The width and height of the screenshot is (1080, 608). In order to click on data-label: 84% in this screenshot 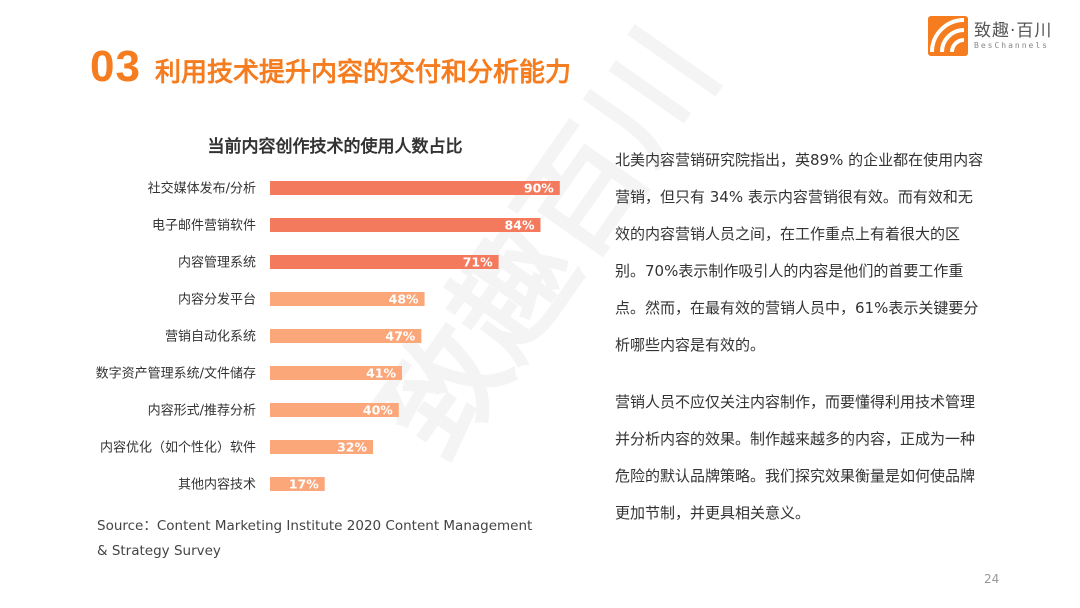, I will do `click(520, 225)`.